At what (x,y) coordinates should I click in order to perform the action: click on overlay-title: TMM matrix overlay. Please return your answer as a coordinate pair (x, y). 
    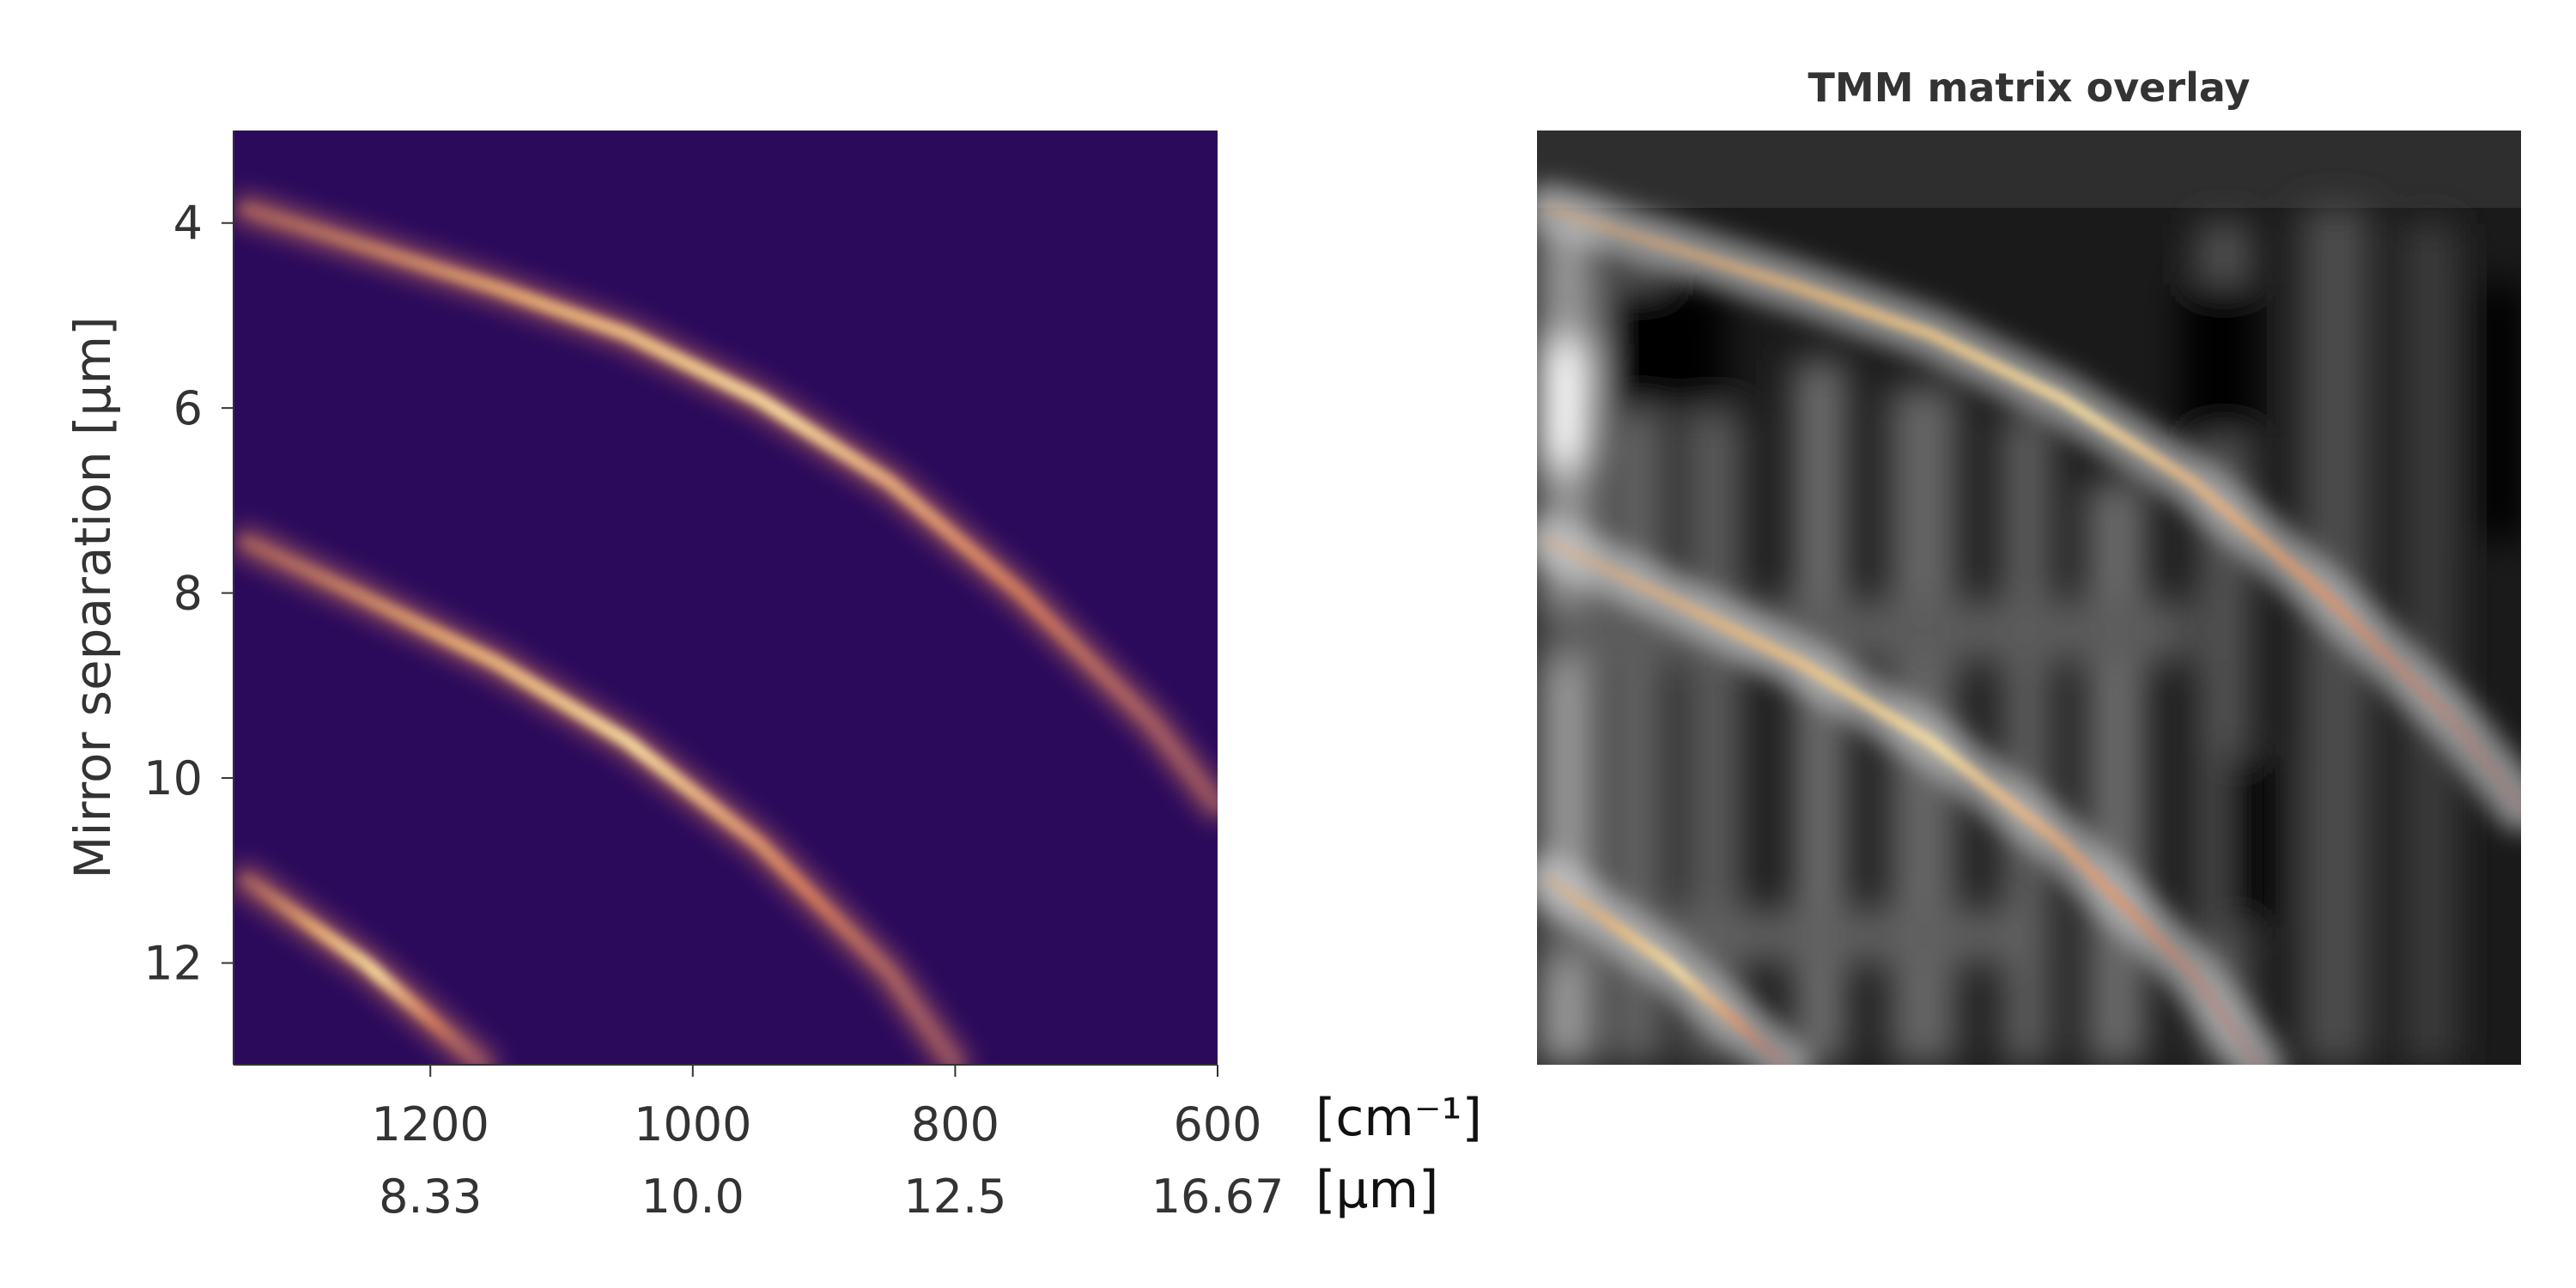
    Looking at the image, I should click on (2029, 87).